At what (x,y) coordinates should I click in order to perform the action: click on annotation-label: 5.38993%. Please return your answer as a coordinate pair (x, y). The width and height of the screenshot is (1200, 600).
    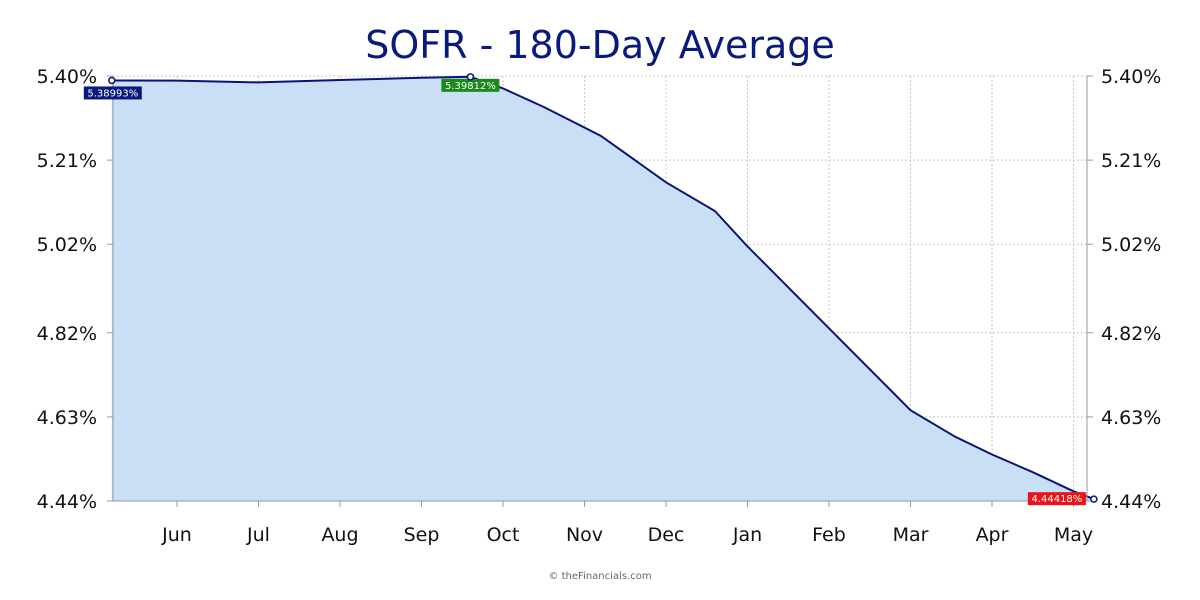
    Looking at the image, I should click on (112, 93).